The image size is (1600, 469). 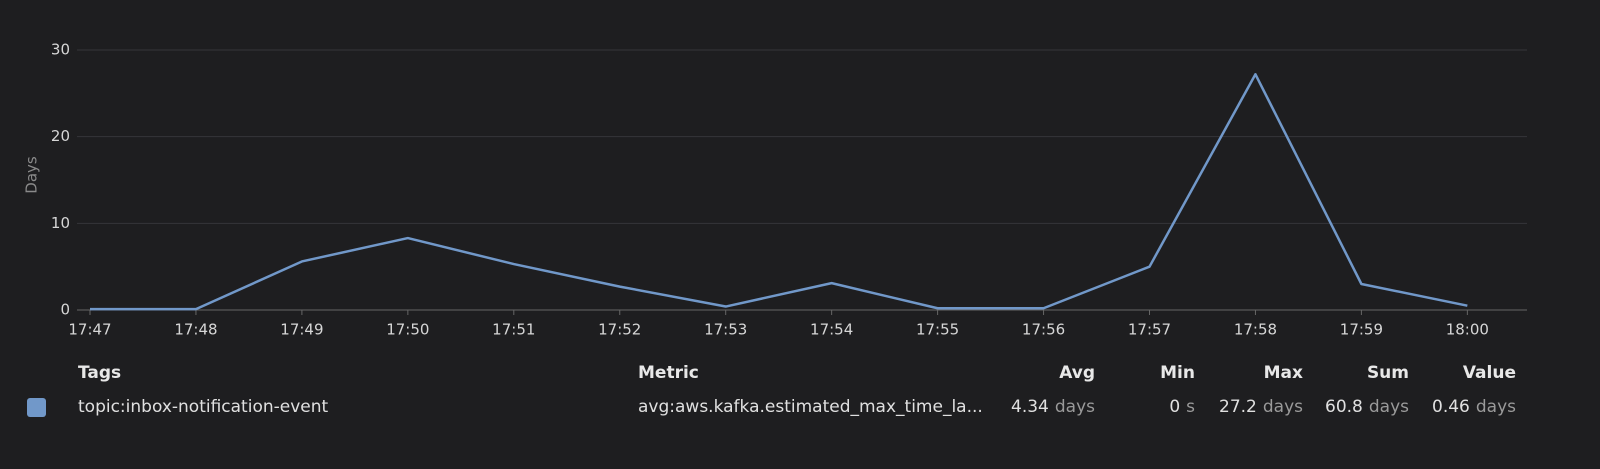 What do you see at coordinates (725, 330) in the screenshot?
I see `x-tick-label: 17:53` at bounding box center [725, 330].